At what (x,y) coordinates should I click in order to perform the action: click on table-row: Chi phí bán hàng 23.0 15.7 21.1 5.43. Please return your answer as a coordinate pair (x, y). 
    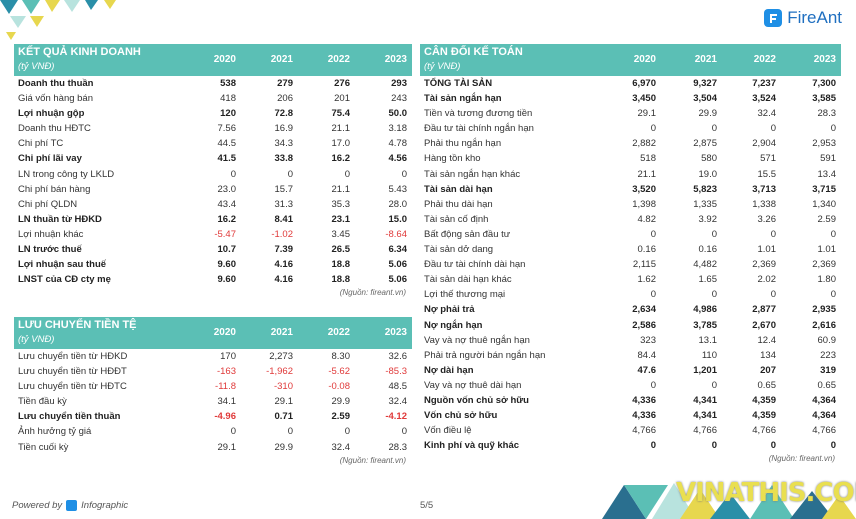
    Looking at the image, I should click on (213, 189).